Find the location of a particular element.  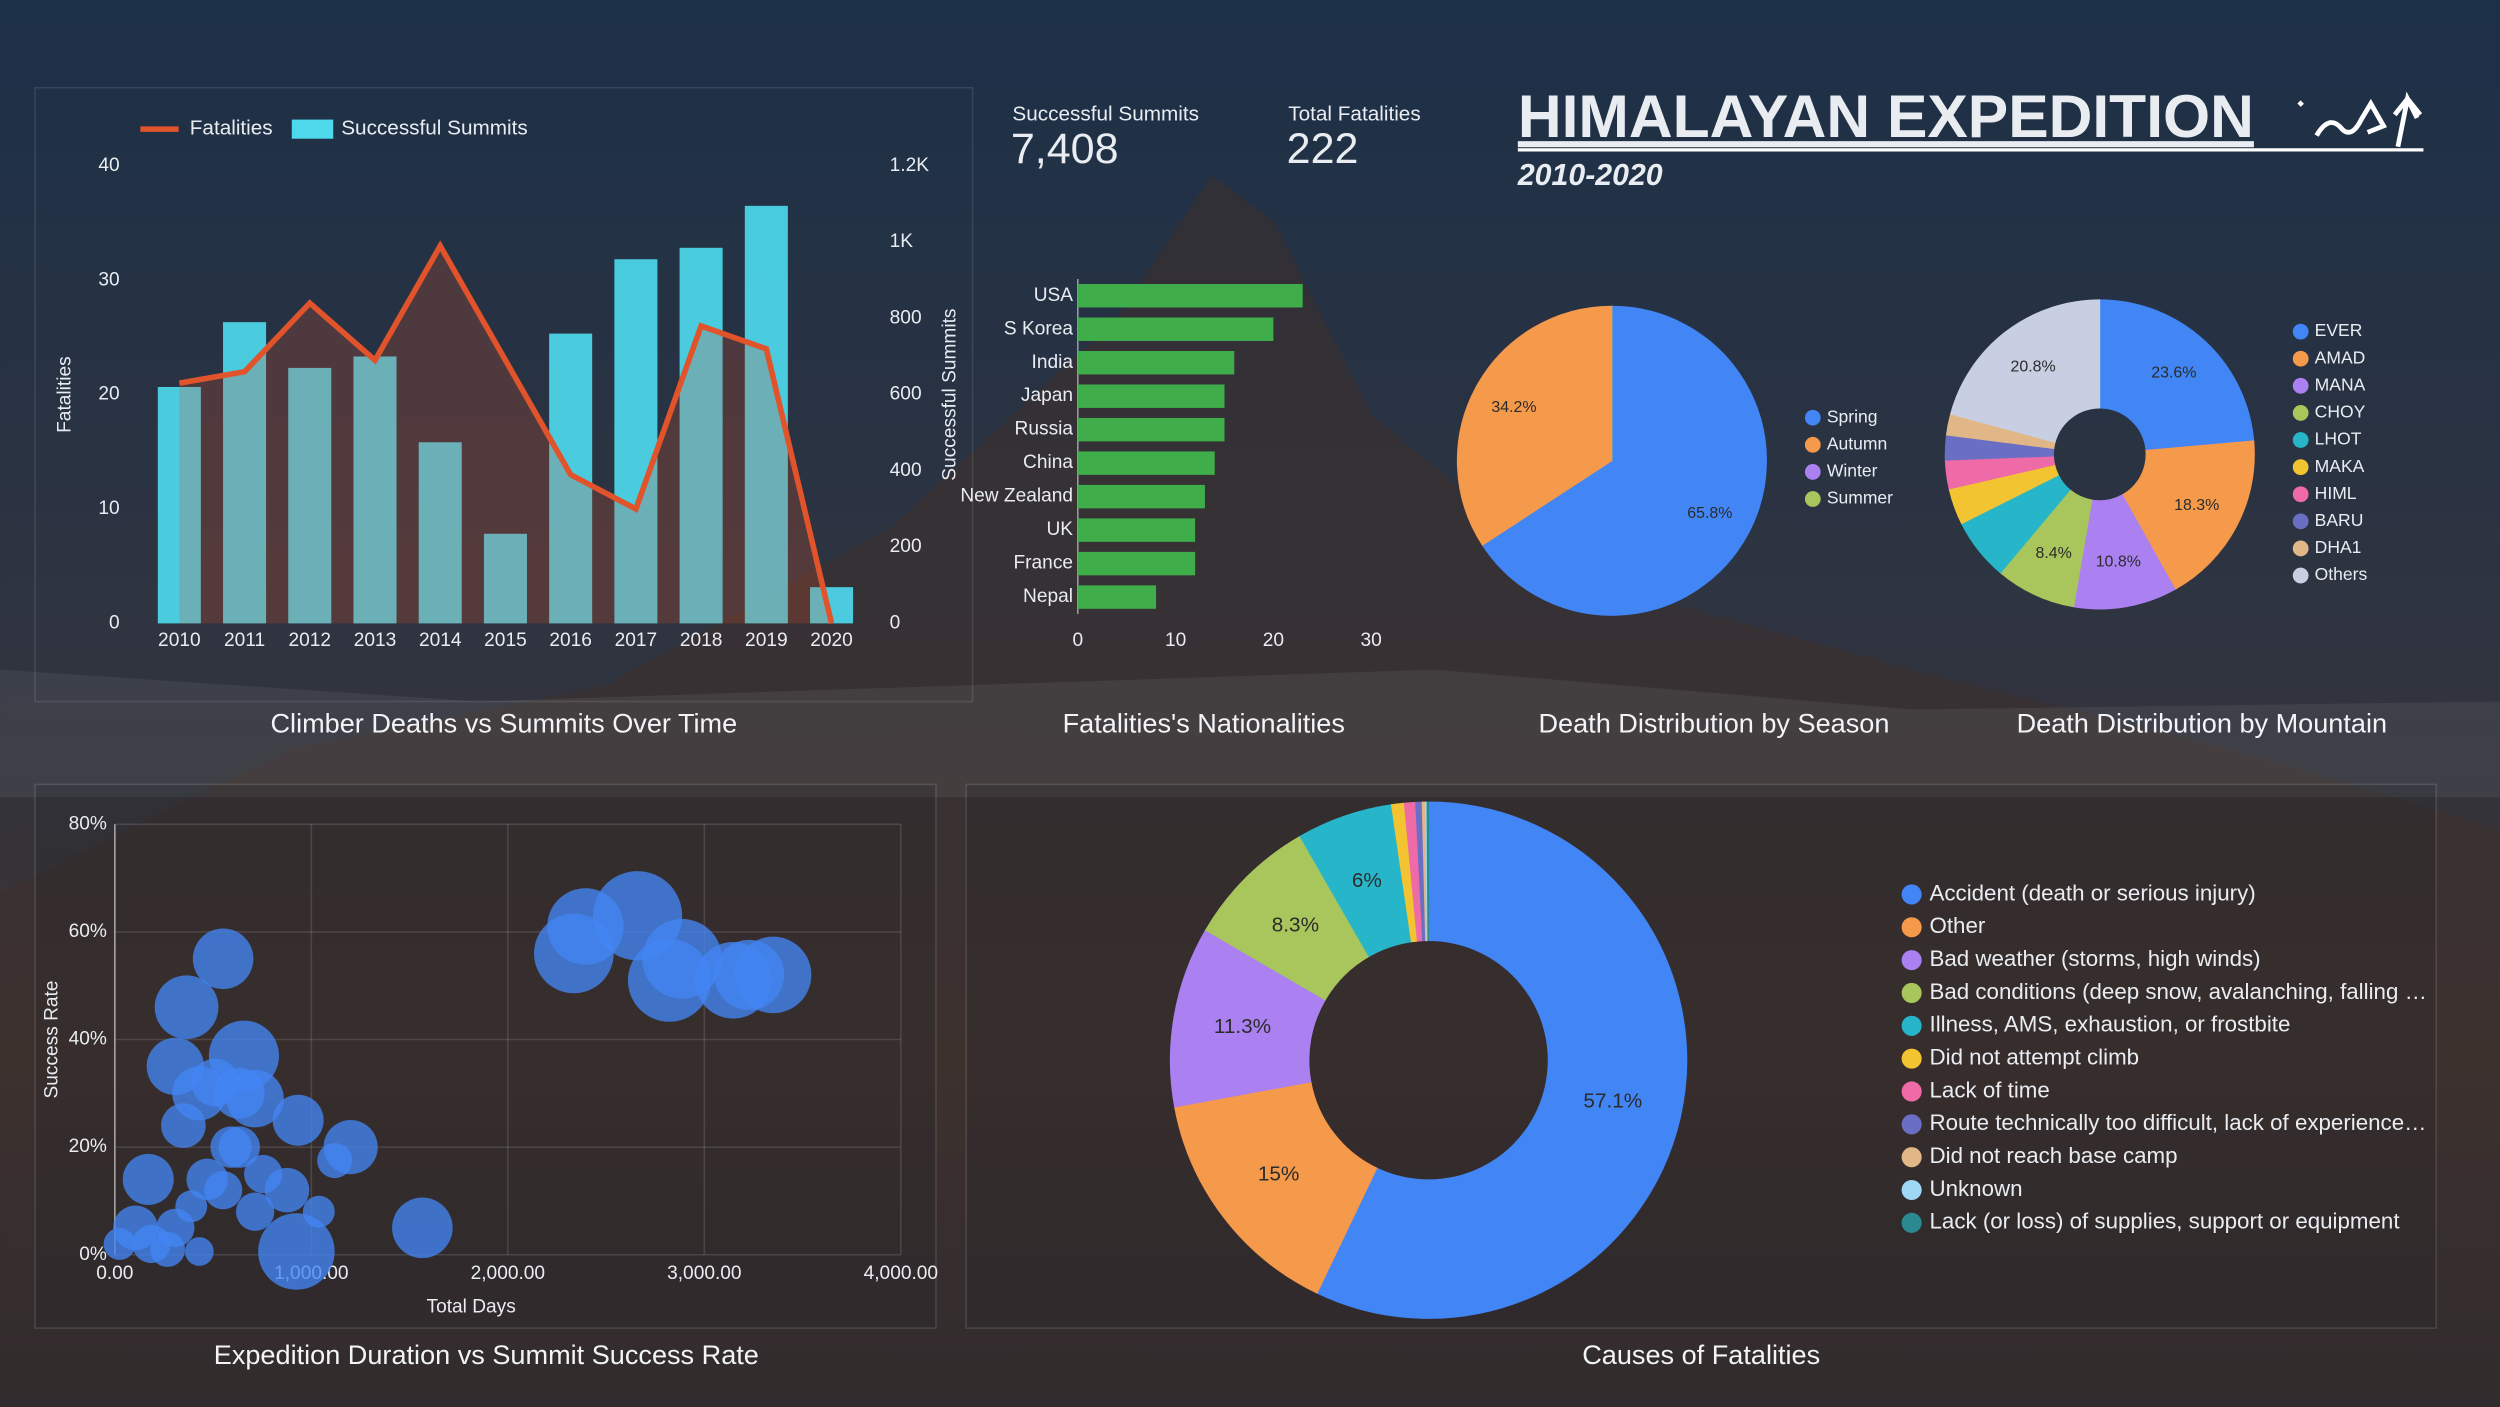

slice-label: 20.8% is located at coordinates (2032, 366).